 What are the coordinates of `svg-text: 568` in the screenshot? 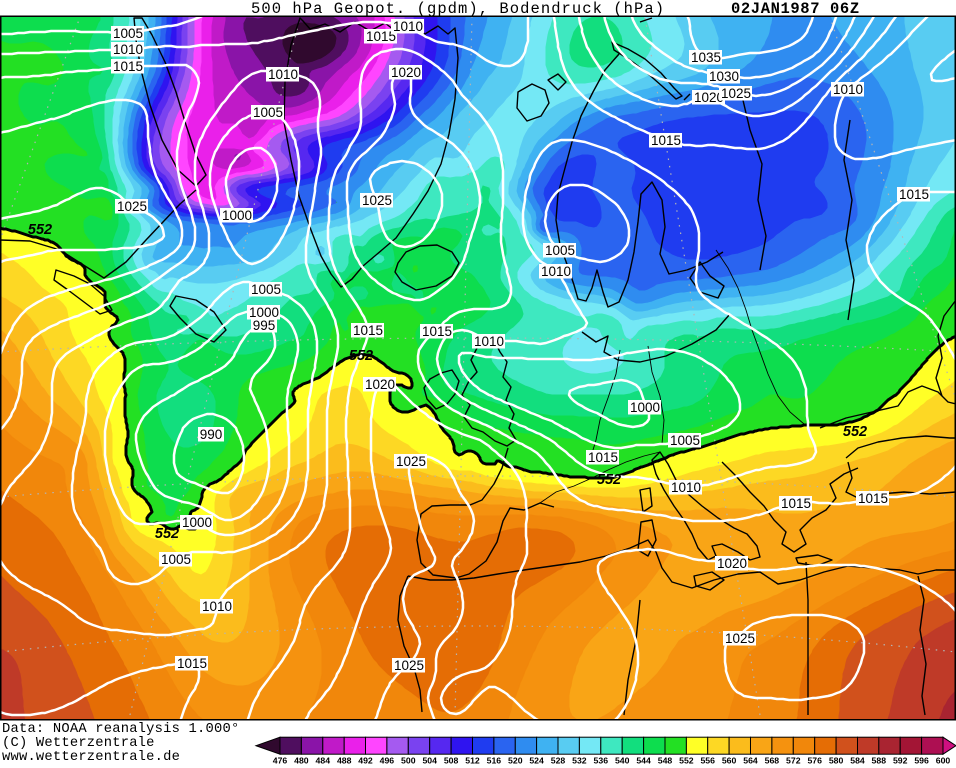 It's located at (772, 761).